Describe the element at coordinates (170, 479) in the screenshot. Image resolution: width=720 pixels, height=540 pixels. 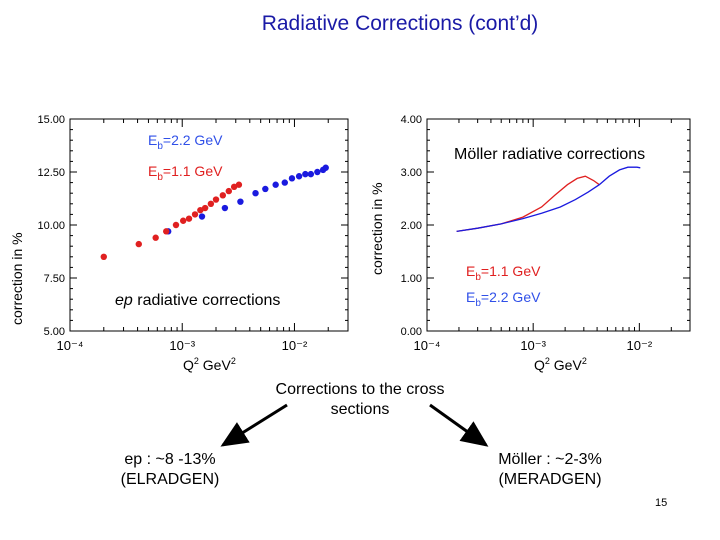
I see `ep-result-line2: (ELRADGEN)` at that location.